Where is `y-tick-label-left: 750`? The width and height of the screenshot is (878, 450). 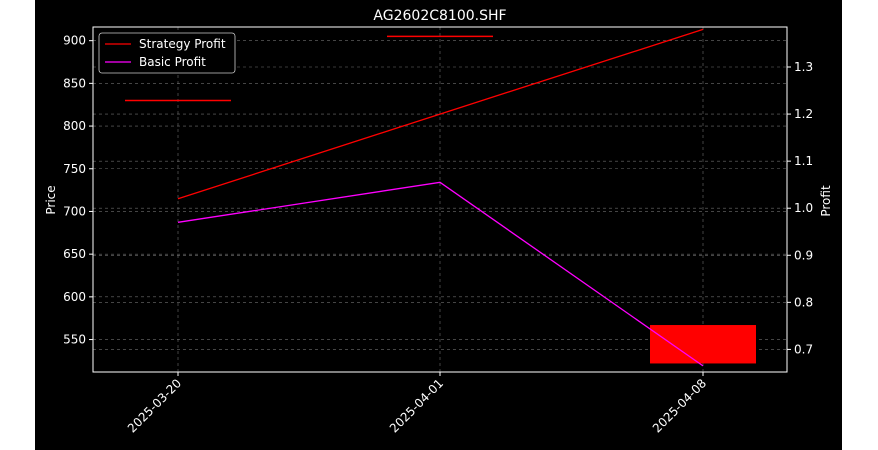 y-tick-label-left: 750 is located at coordinates (74, 169).